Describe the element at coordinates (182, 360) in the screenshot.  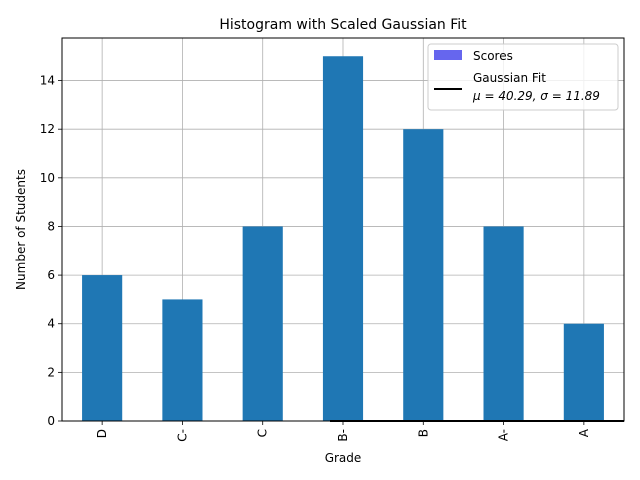
I see `bar-c-minus` at that location.